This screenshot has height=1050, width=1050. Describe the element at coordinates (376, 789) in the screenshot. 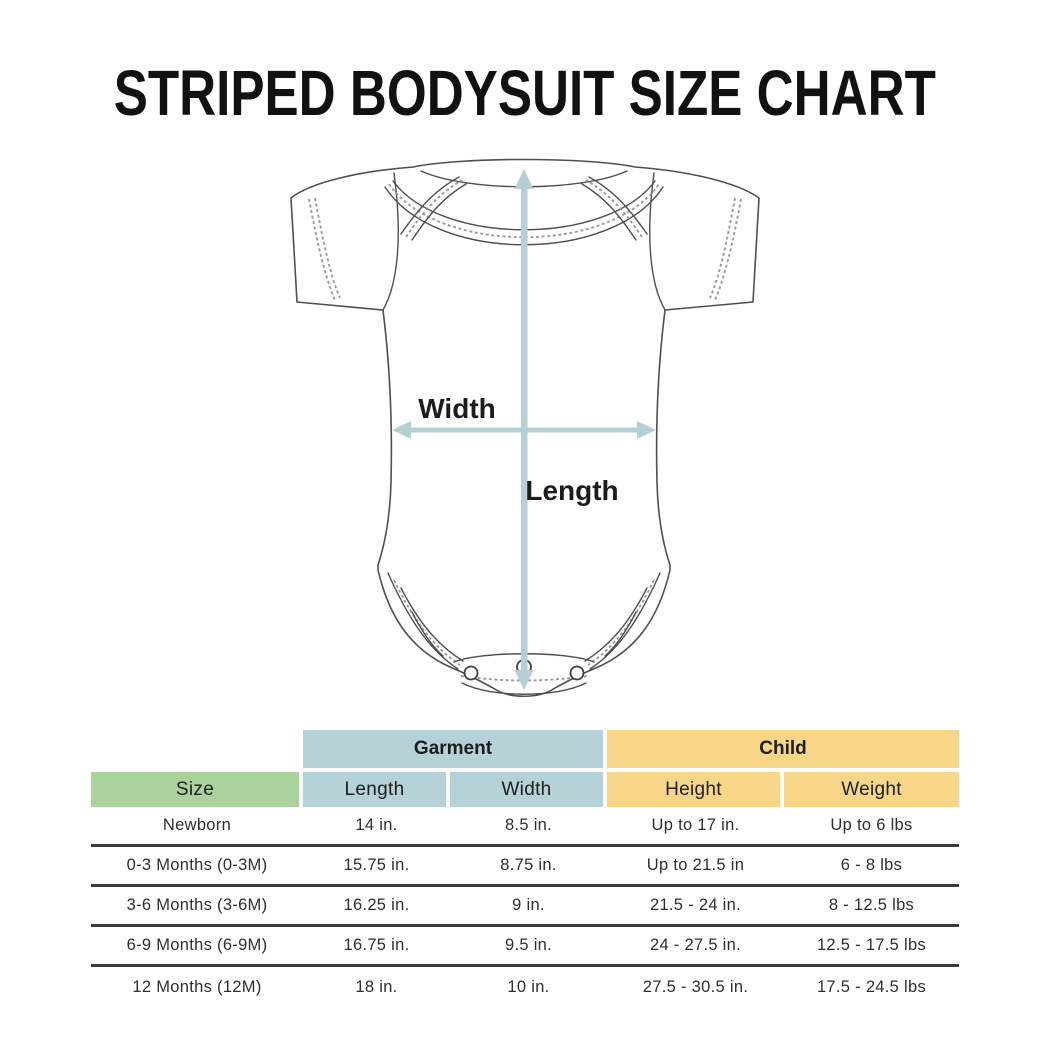

I see `column-header-length: Length` at that location.